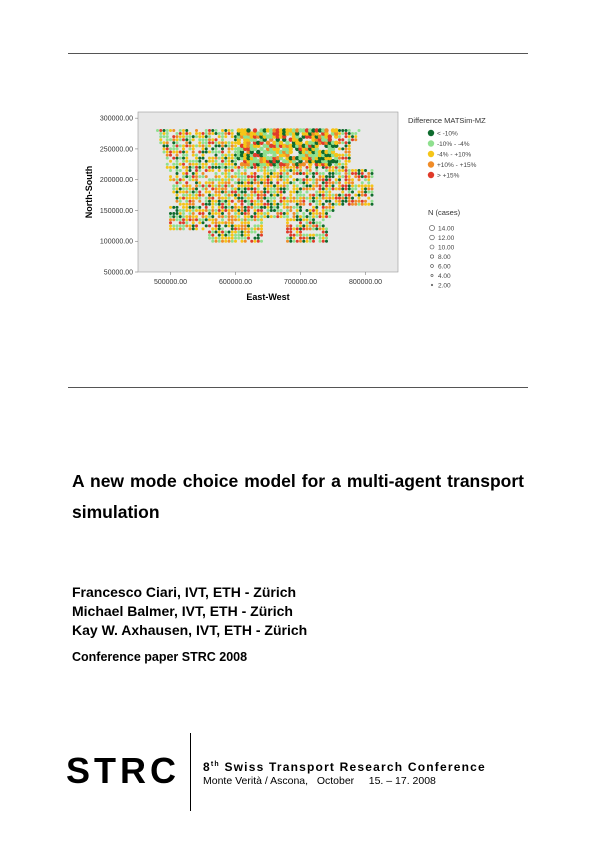  What do you see at coordinates (116, 149) in the screenshot?
I see `y-tick-label: 250000.00` at bounding box center [116, 149].